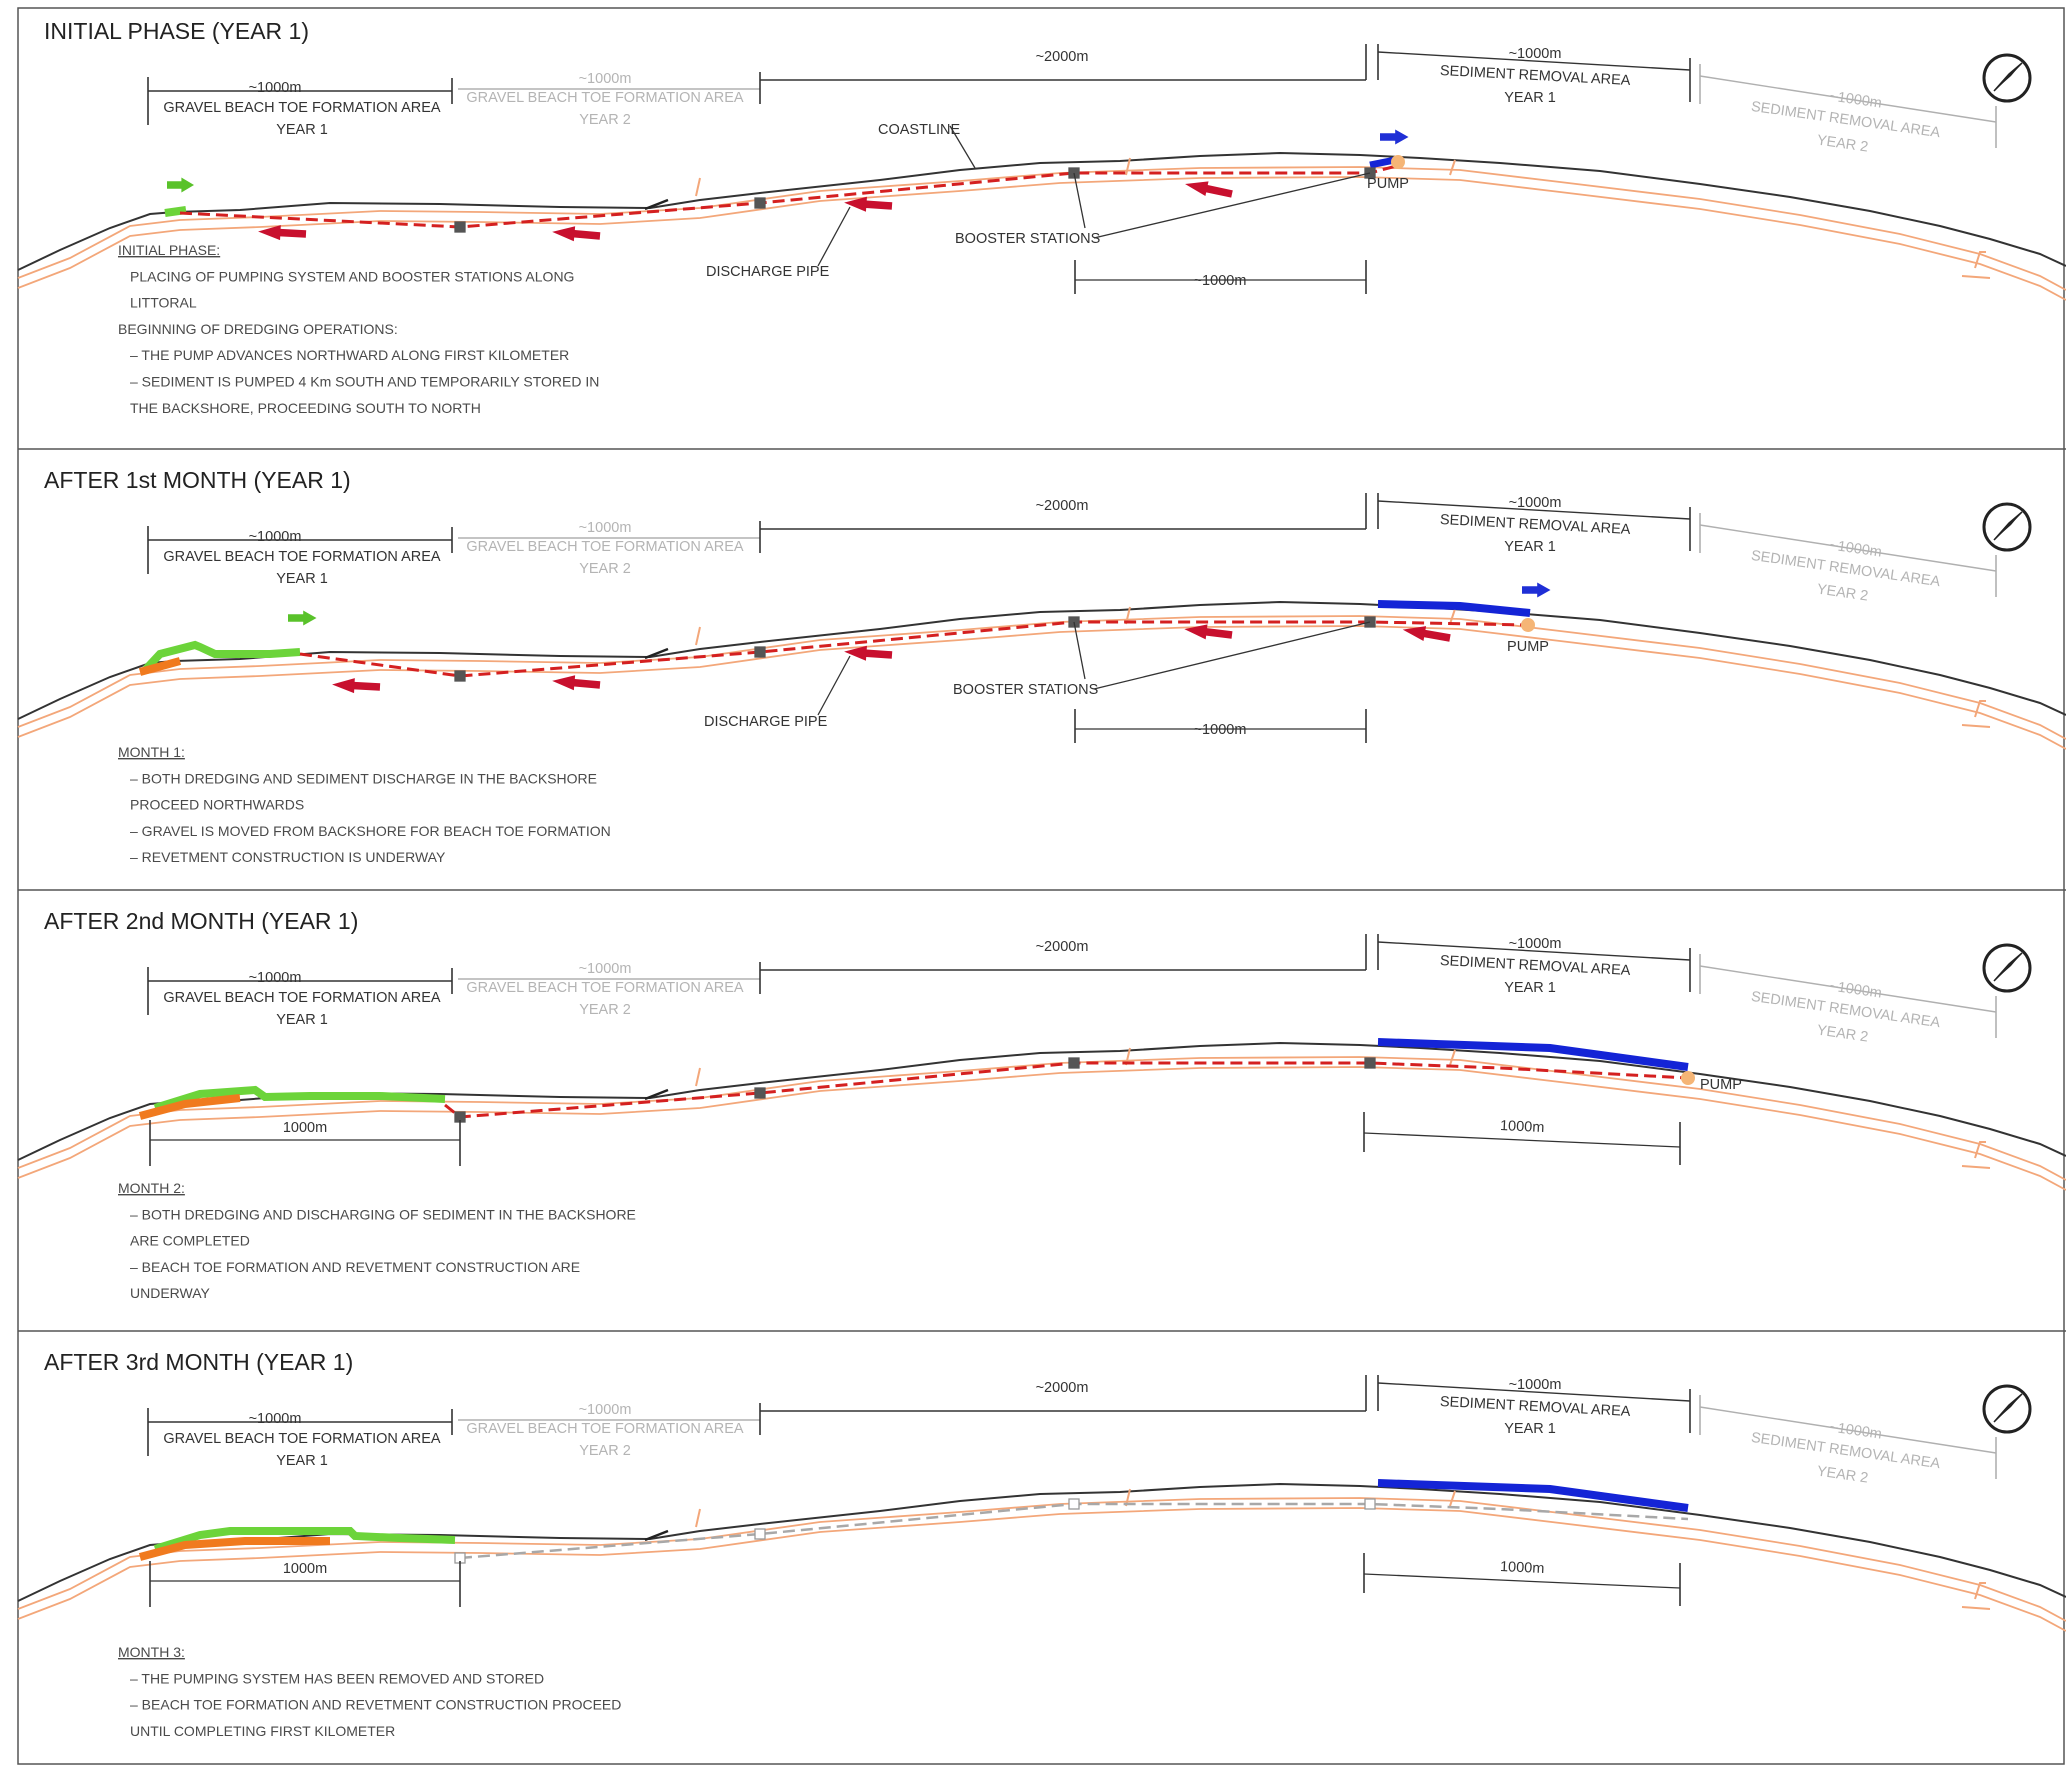  Describe the element at coordinates (919, 130) in the screenshot. I see `coastline-label: COASTLINE` at that location.